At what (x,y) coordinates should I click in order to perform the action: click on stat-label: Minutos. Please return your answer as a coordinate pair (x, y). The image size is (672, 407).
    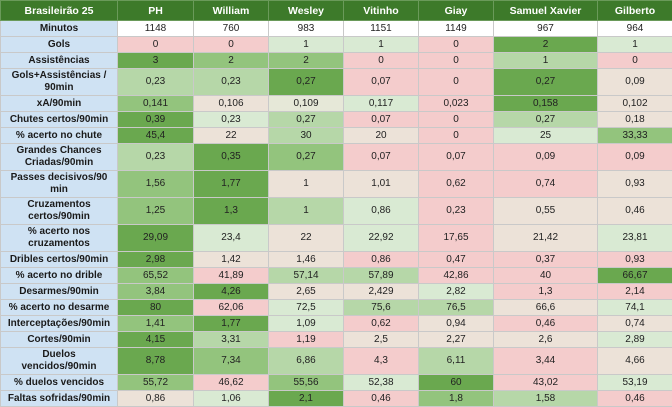
    Looking at the image, I should click on (59, 29).